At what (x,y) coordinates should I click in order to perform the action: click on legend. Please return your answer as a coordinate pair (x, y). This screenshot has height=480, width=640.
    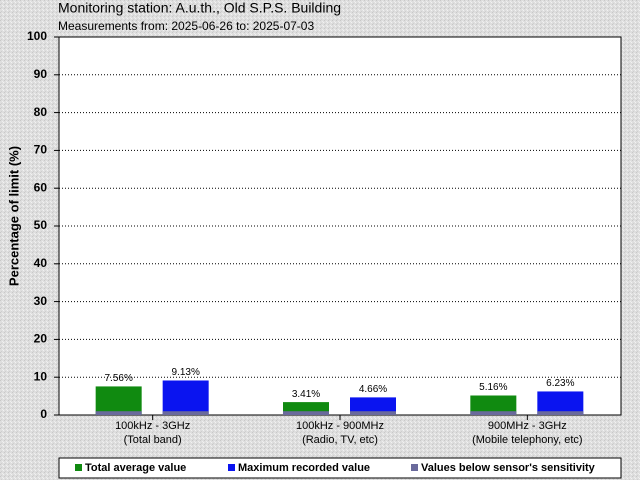
    Looking at the image, I should click on (340, 468).